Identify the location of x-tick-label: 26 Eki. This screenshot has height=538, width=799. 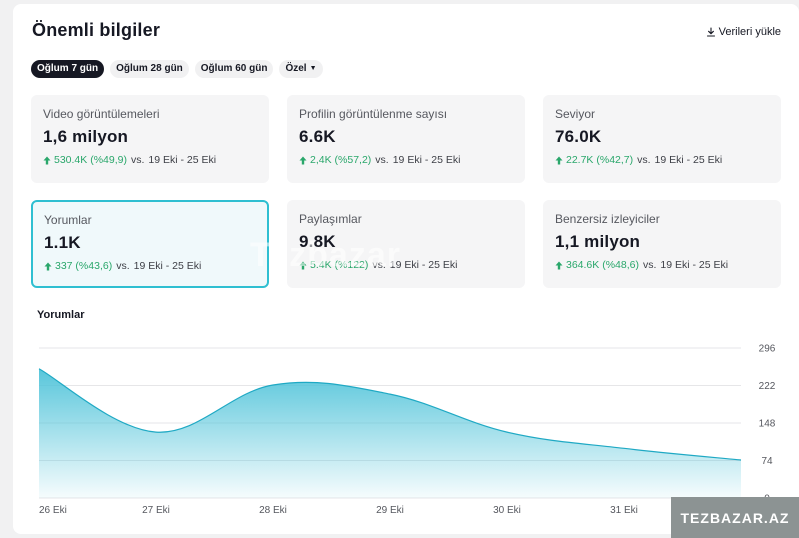
(53, 510).